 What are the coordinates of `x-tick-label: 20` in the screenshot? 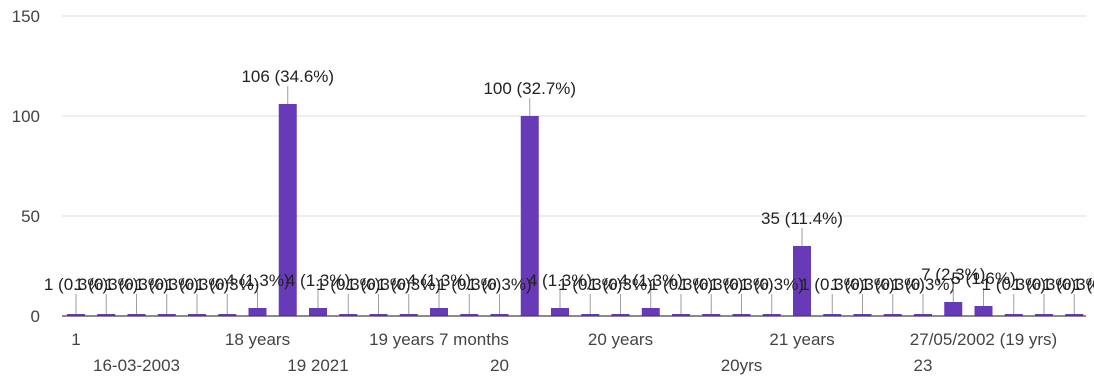 It's located at (499, 365).